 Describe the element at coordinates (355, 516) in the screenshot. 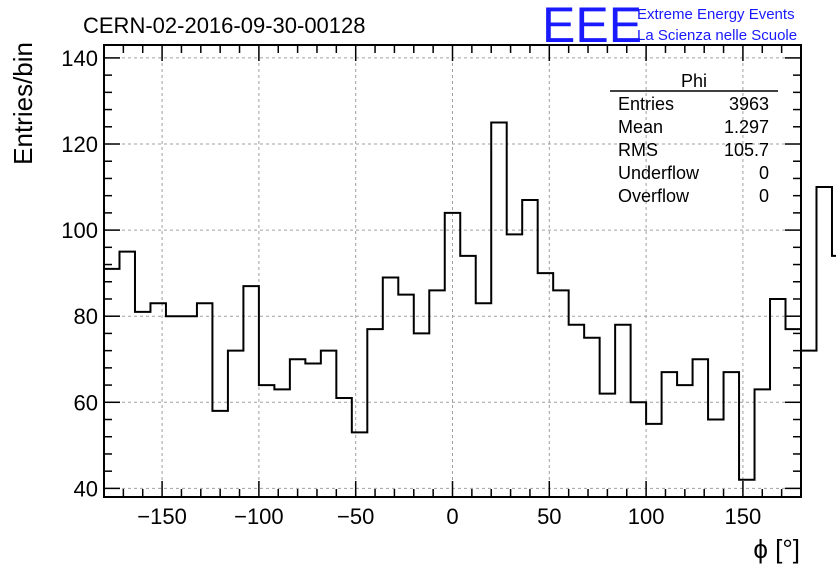

I see `x-tick-label: −50` at that location.